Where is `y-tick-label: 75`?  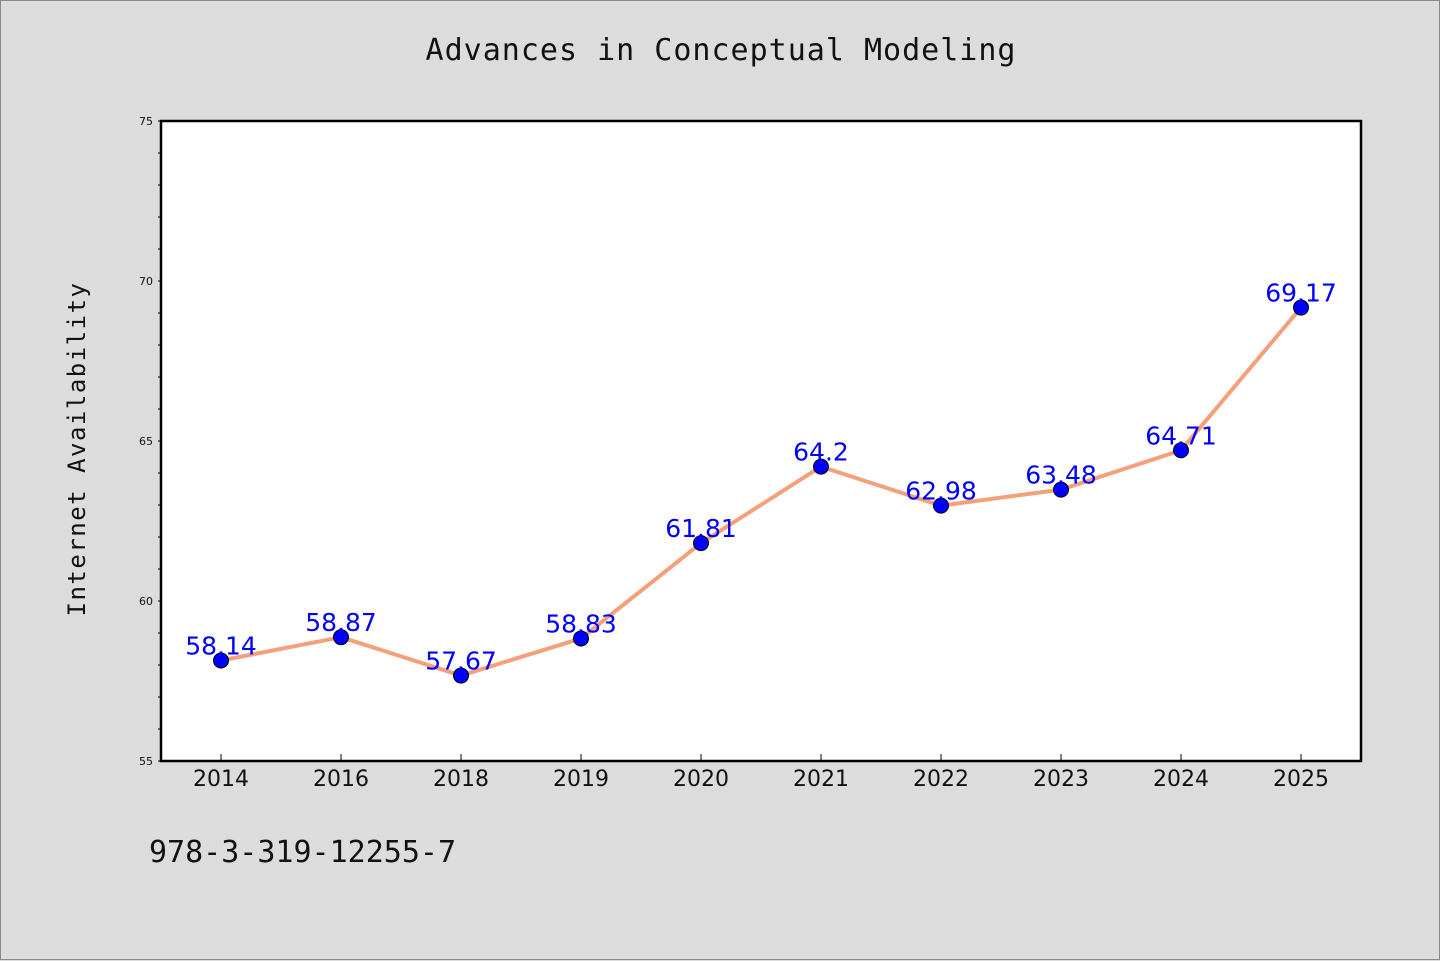 y-tick-label: 75 is located at coordinates (146, 121).